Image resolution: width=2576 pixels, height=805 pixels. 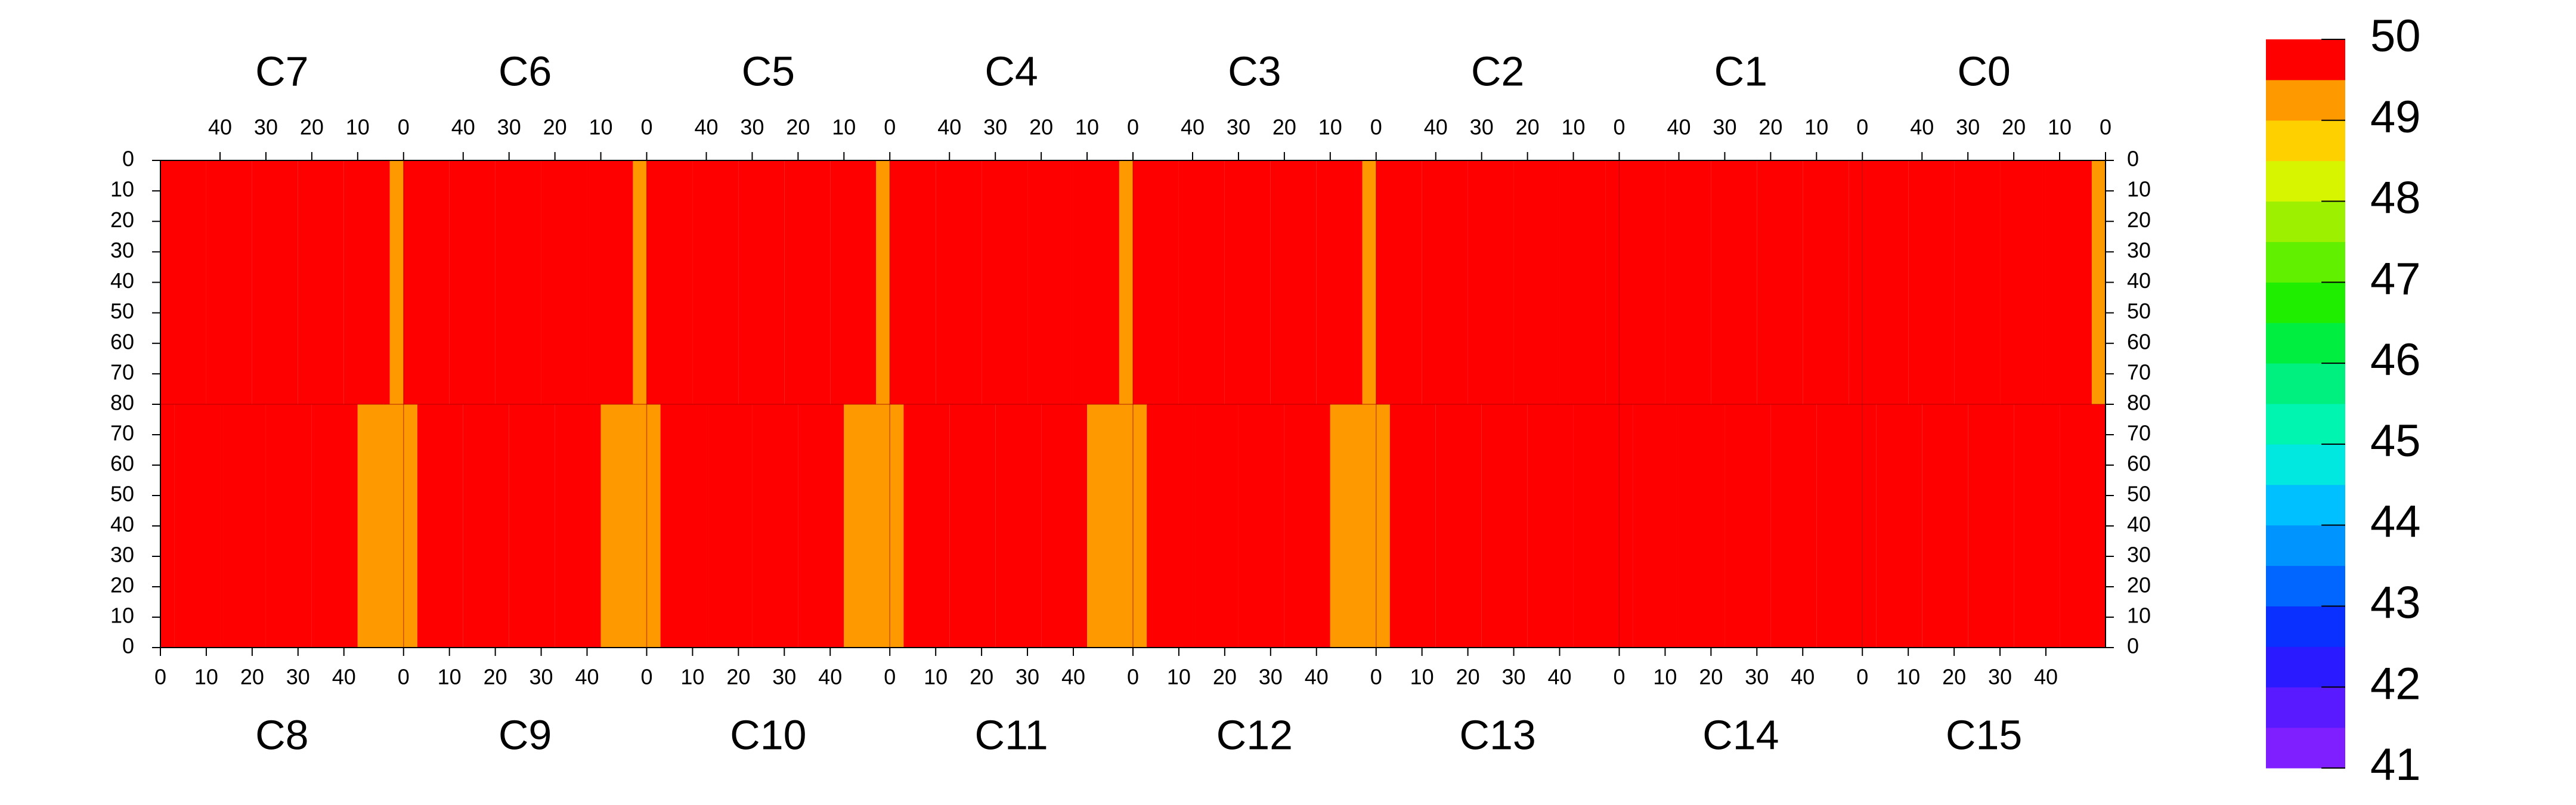 I want to click on panel-title: C12, so click(x=1254, y=735).